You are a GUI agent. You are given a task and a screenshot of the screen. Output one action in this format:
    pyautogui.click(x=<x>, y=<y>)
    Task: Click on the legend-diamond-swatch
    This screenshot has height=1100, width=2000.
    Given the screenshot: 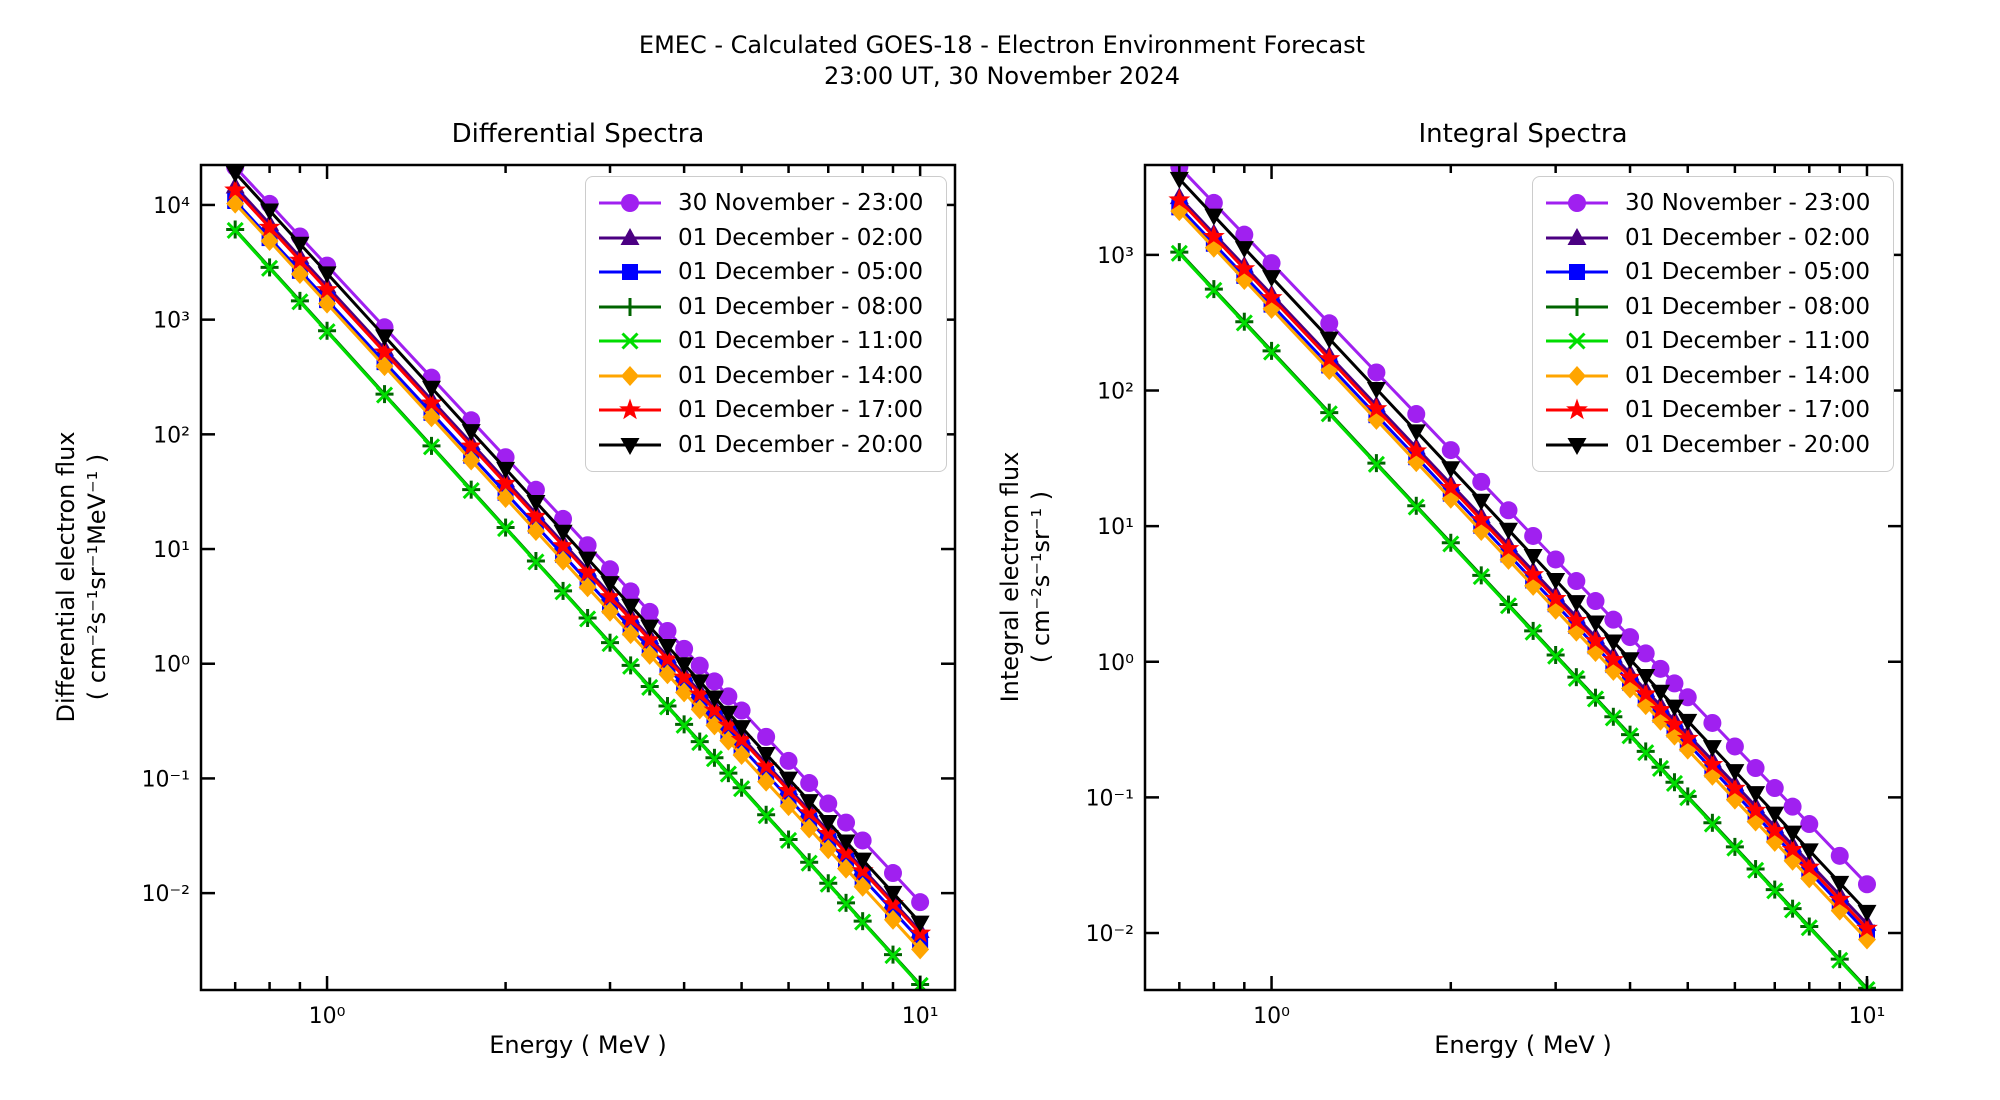 What is the action you would take?
    pyautogui.click(x=630, y=375)
    